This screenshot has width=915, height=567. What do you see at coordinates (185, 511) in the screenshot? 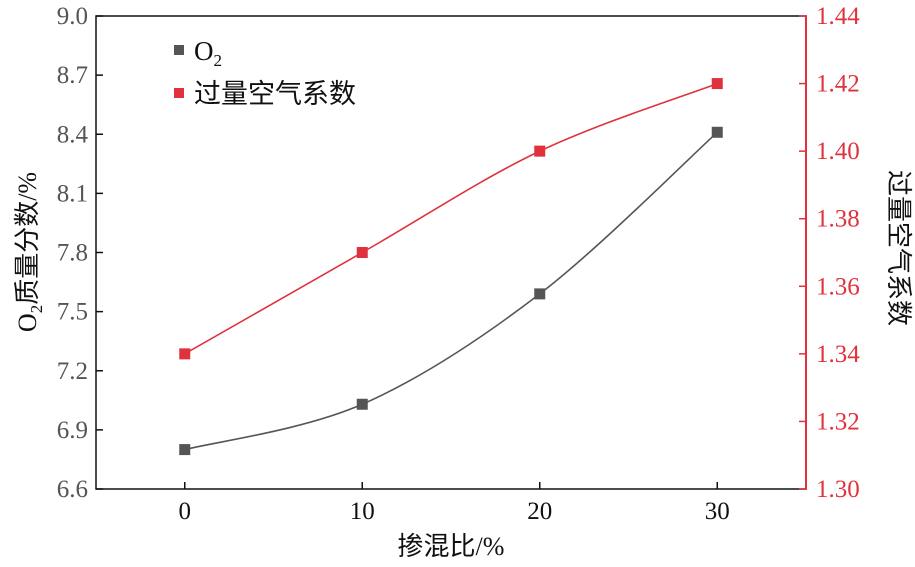
I see `x-tick-label: 0` at bounding box center [185, 511].